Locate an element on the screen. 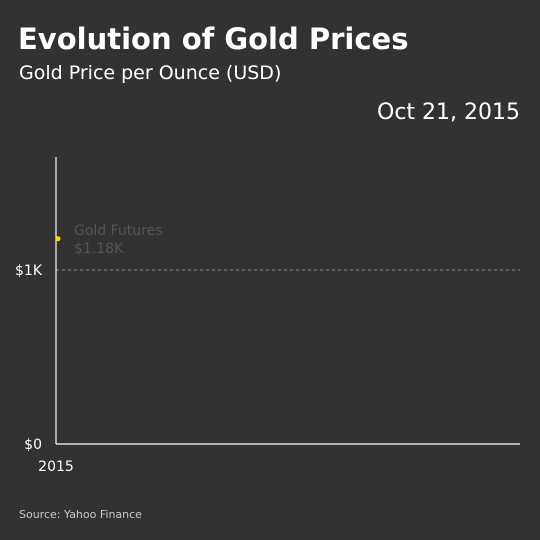  axis-ticks: $0 $1K 2015 is located at coordinates (44, 369).